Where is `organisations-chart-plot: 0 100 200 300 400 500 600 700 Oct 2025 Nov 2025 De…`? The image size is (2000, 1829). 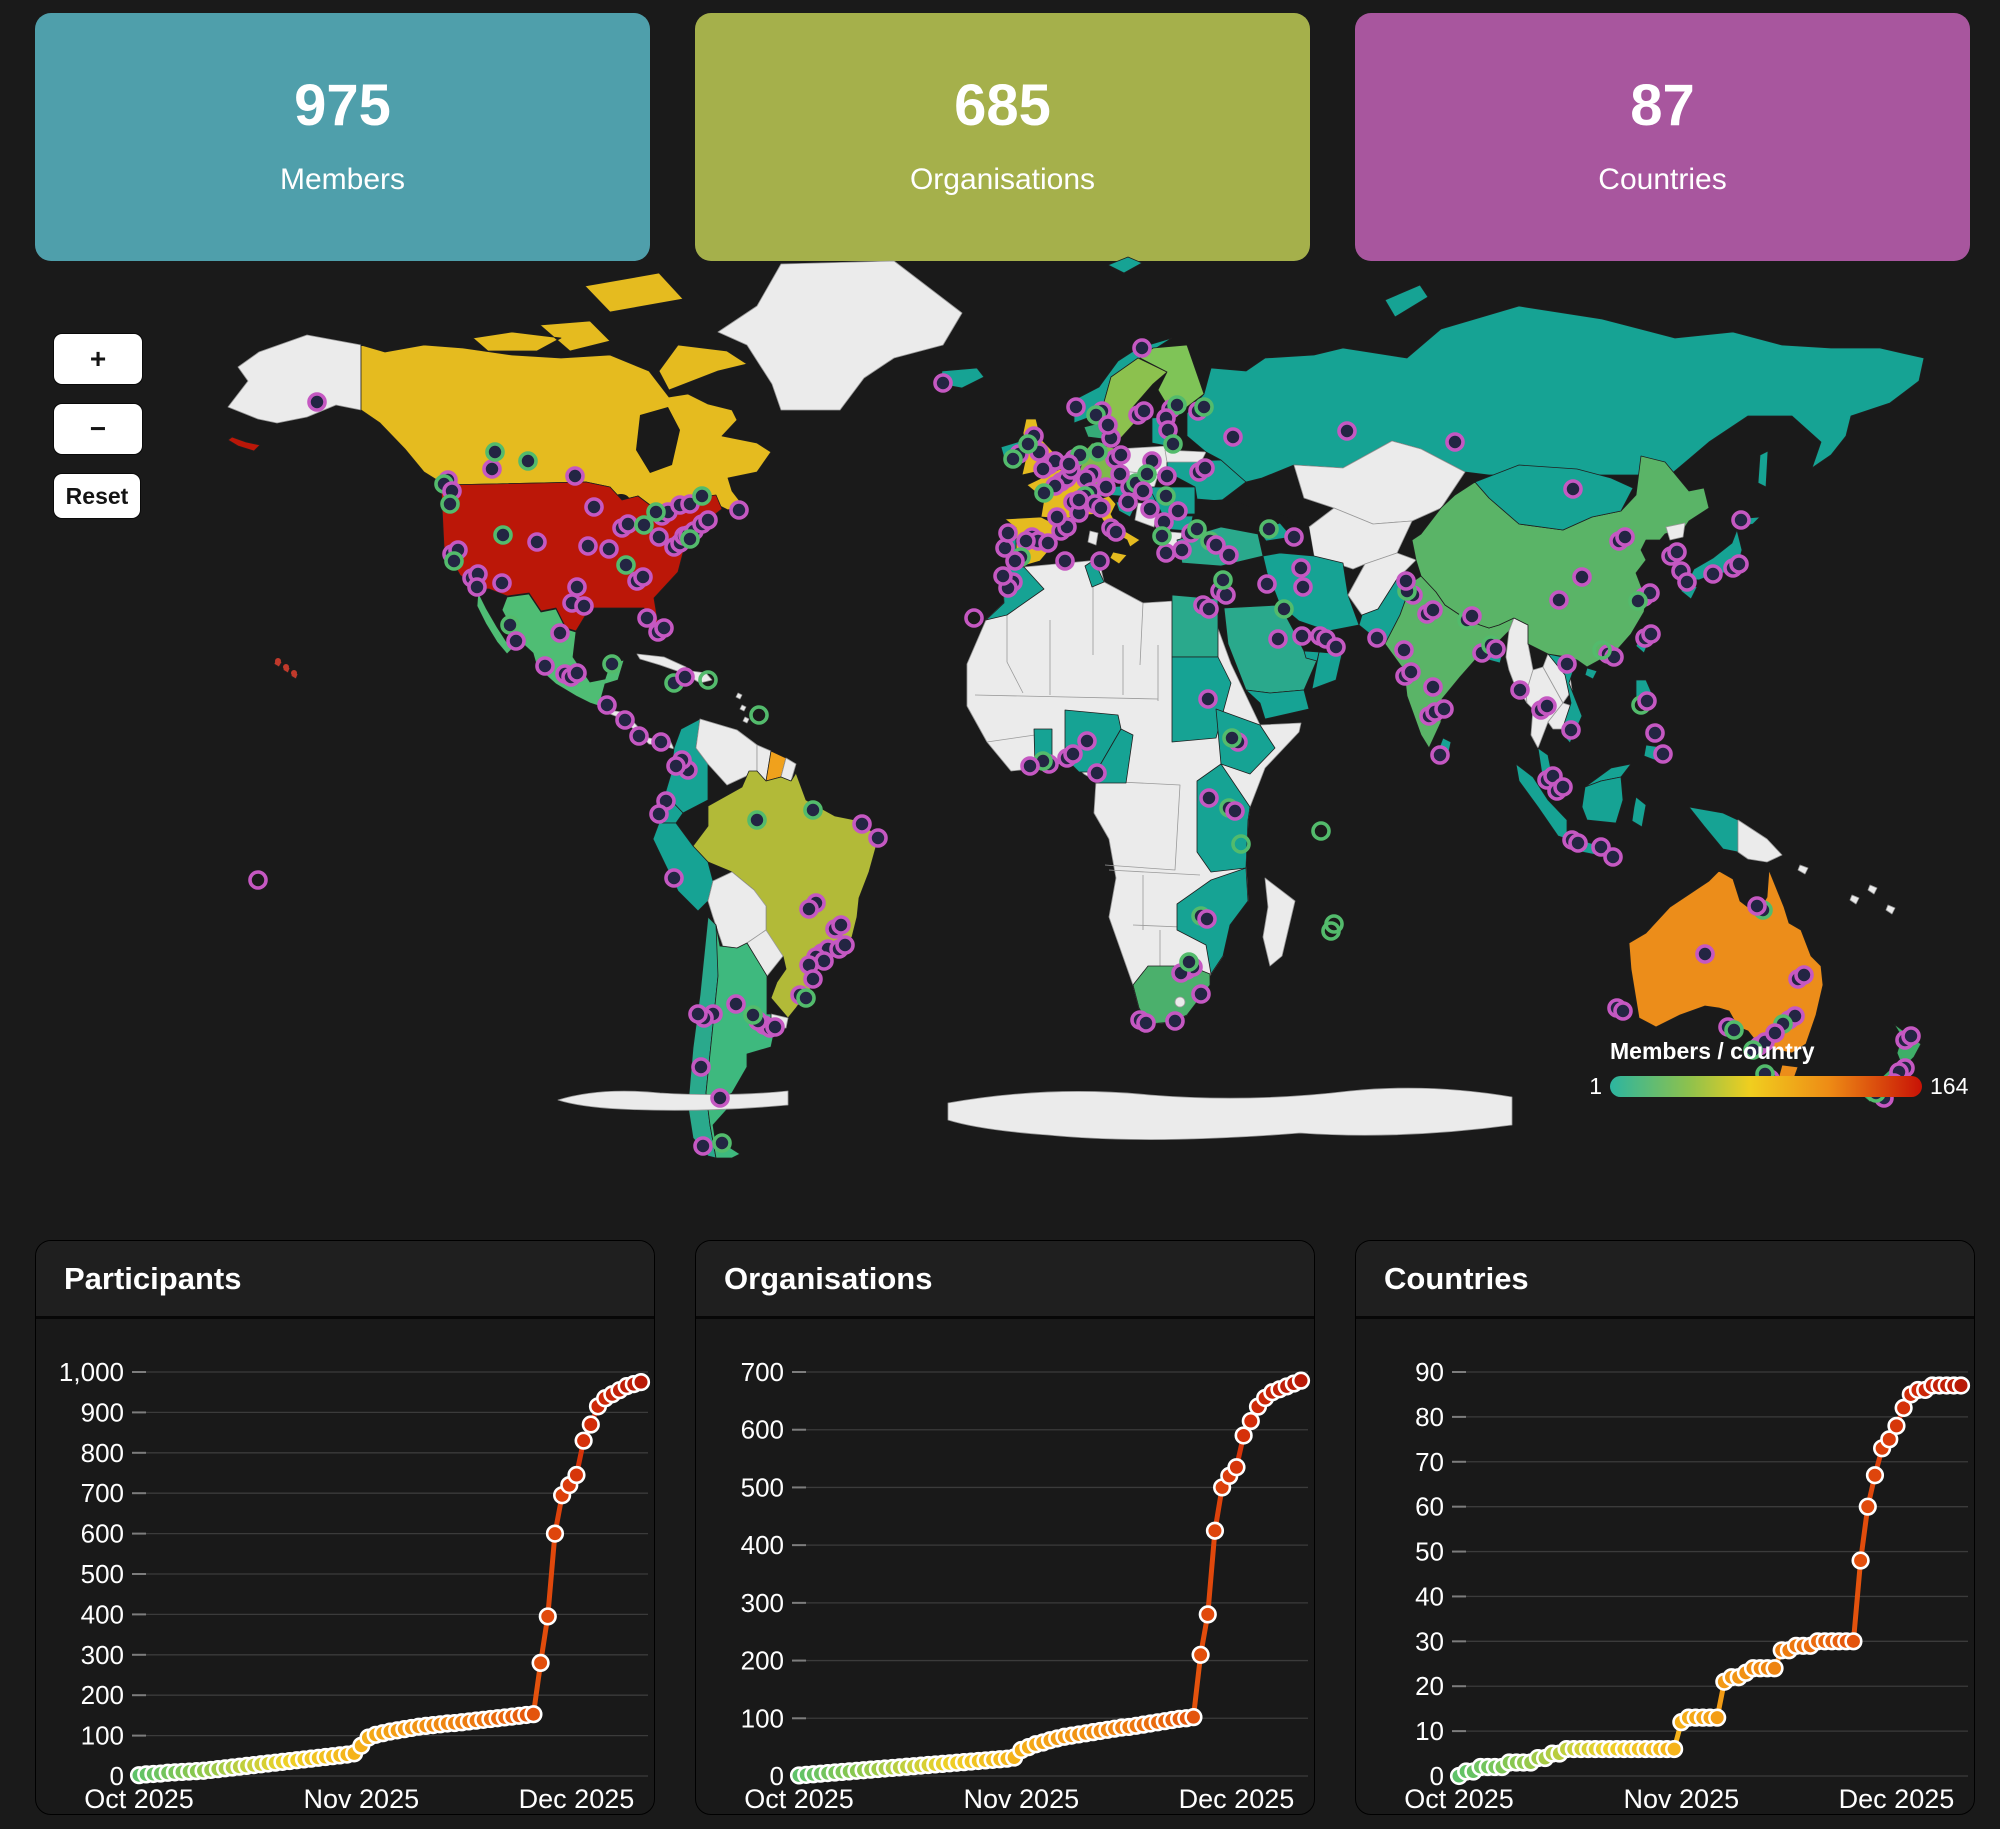 organisations-chart-plot: 0 100 200 300 400 500 600 700 Oct 2025 Nov 2025 De… is located at coordinates (1005, 1565).